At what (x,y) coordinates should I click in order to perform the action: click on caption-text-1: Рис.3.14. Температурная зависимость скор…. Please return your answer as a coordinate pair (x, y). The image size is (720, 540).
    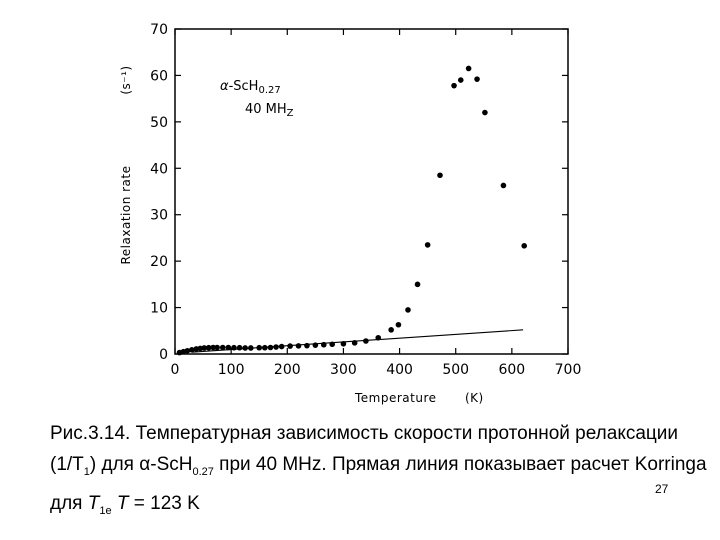
    Looking at the image, I should click on (364, 449).